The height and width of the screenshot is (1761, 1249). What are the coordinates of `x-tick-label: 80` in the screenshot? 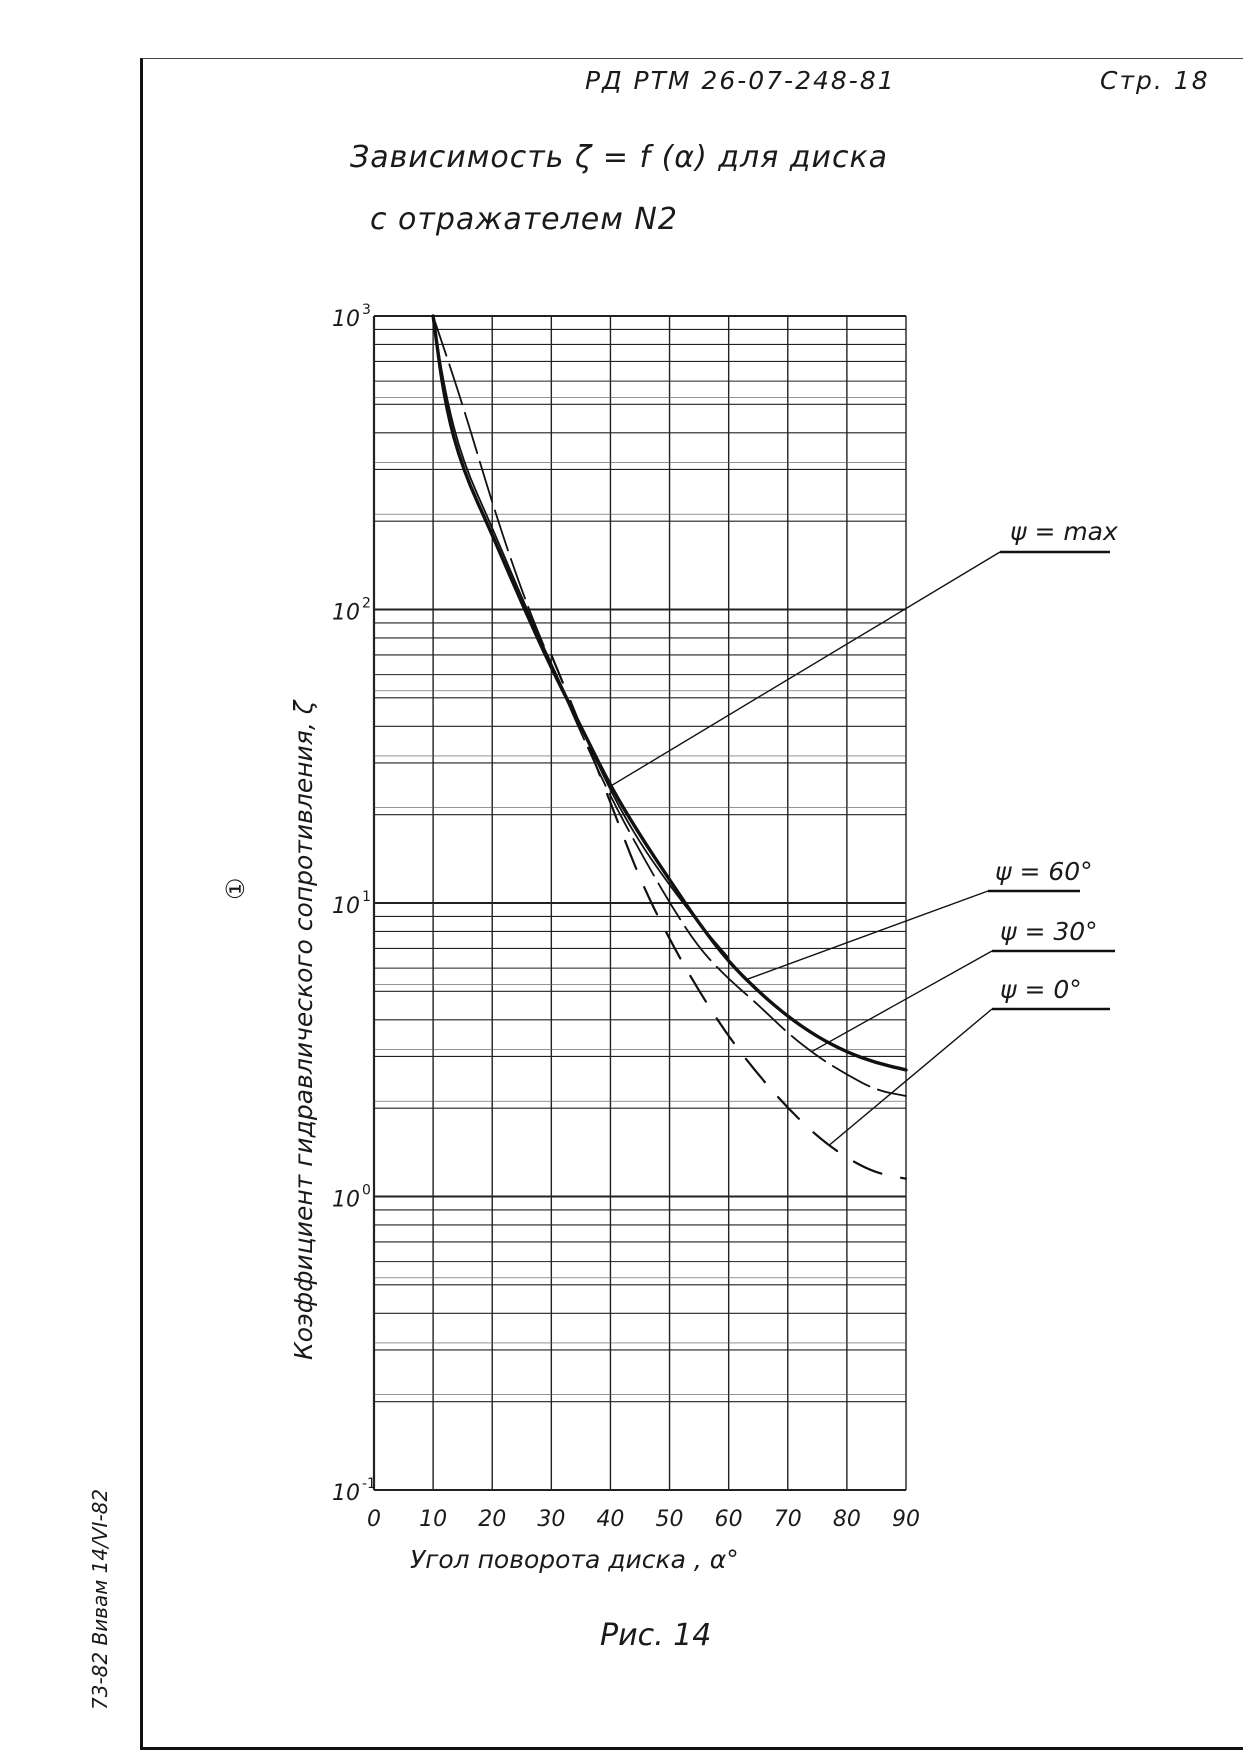 It's located at (847, 1519).